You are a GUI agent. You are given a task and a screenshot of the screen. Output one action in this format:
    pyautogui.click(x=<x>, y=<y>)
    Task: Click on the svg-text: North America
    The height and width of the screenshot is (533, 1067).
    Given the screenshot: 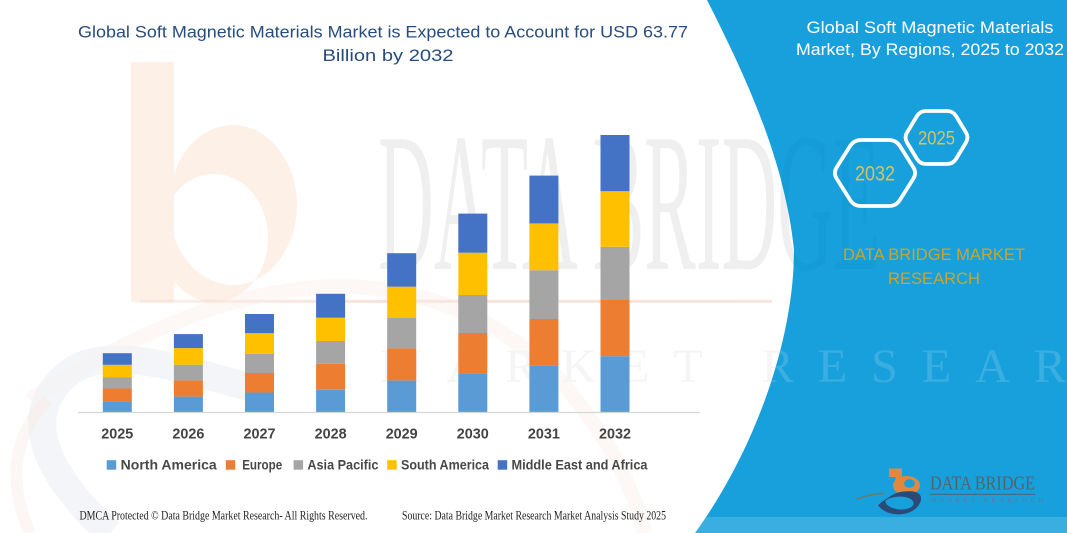 What is the action you would take?
    pyautogui.click(x=169, y=464)
    